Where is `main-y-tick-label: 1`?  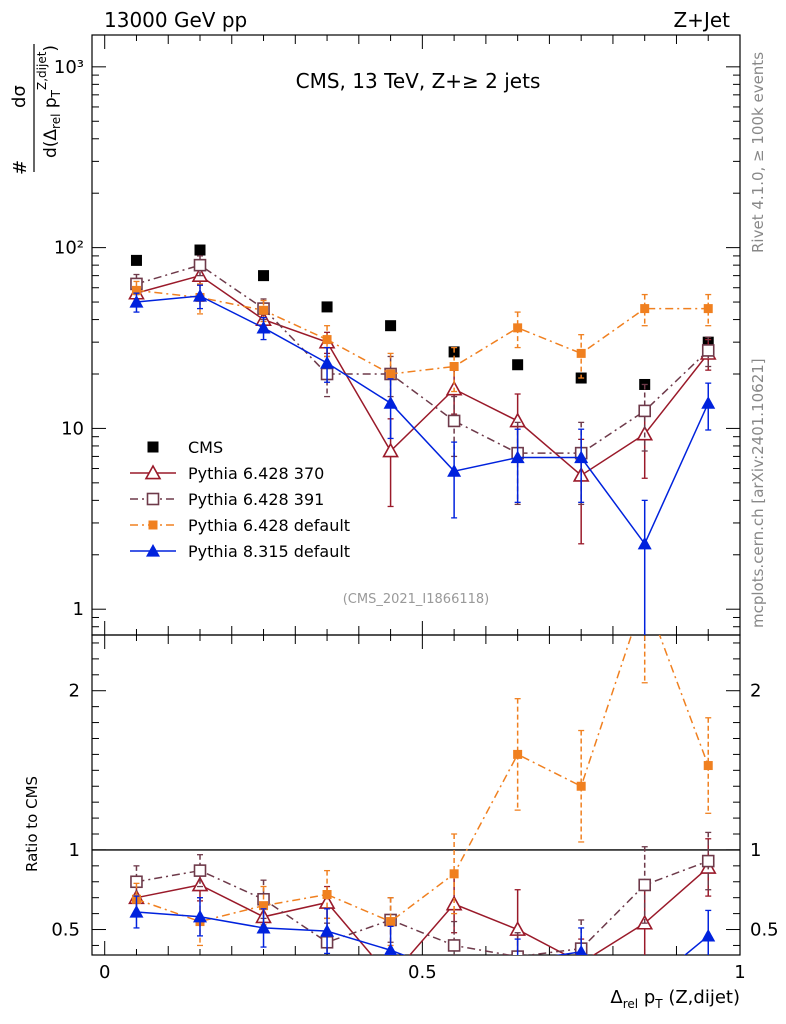 main-y-tick-label: 1 is located at coordinates (78, 609).